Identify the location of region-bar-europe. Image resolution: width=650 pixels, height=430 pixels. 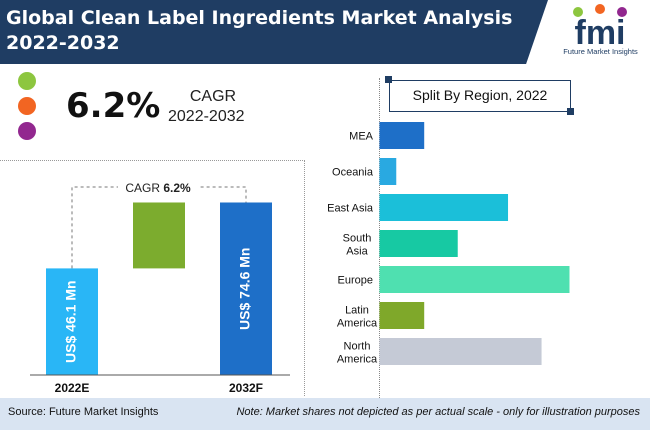
(474, 279).